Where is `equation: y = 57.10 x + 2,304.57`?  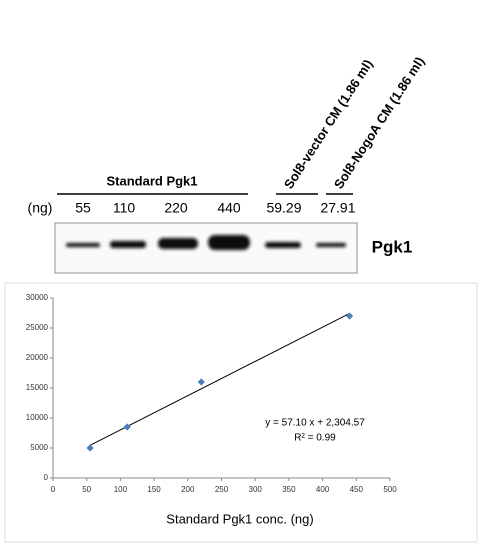 equation: y = 57.10 x + 2,304.57 is located at coordinates (315, 423).